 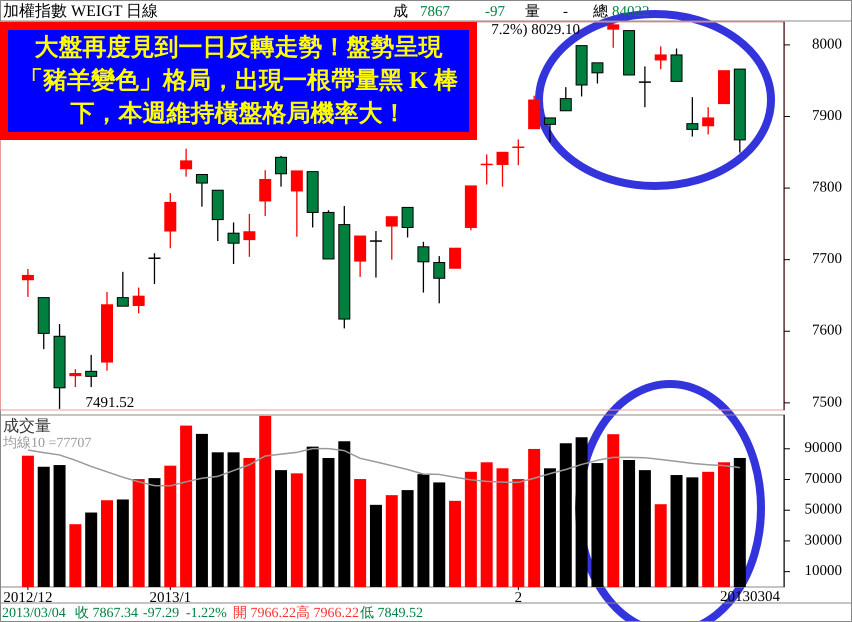 What do you see at coordinates (238, 81) in the screenshot?
I see `note-box: 大盤再度見到一日反轉走勢！盤勢呈現「豬羊變色」格局，出現一根帶量黑 K 棒下，本週維持橫盤格局機率大！` at bounding box center [238, 81].